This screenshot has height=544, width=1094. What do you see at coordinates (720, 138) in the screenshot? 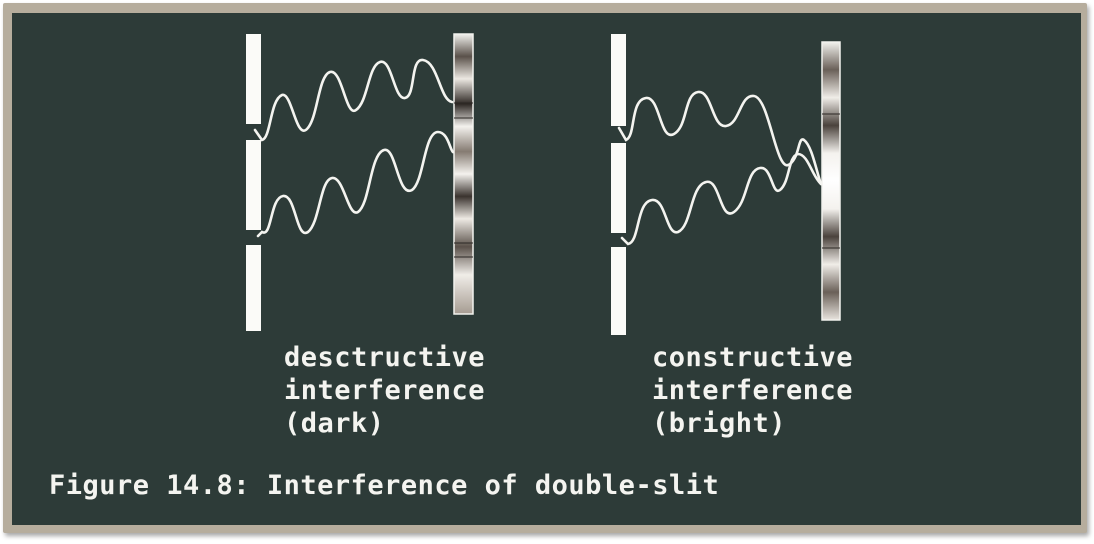
I see `right-wave-upper` at bounding box center [720, 138].